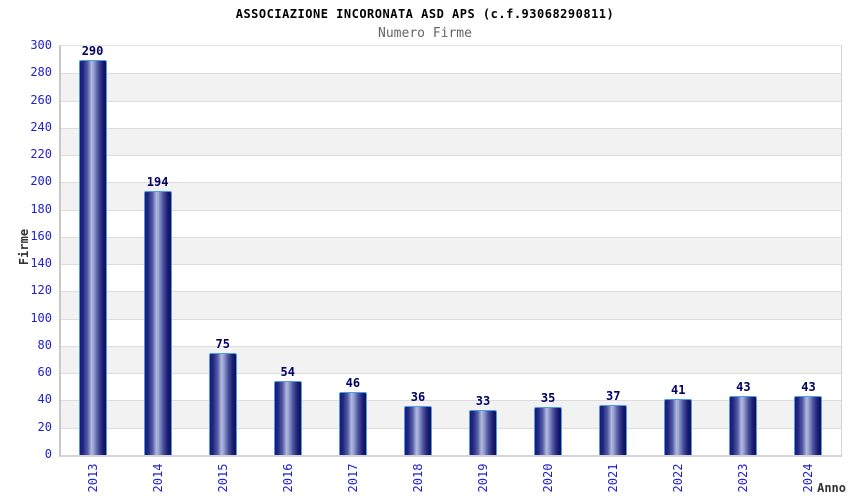 The height and width of the screenshot is (500, 850). Describe the element at coordinates (157, 181) in the screenshot. I see `bar-value-label: 194` at that location.